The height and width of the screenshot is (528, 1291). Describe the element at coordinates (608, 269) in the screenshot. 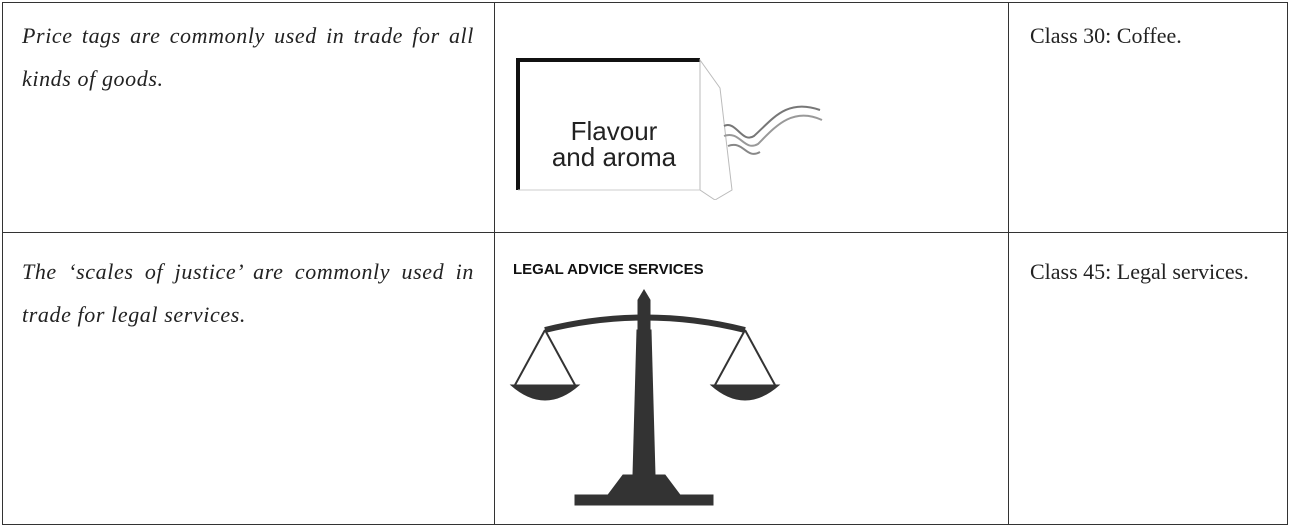

I see `image-caption: LEGAL ADVICE SERVICES` at that location.